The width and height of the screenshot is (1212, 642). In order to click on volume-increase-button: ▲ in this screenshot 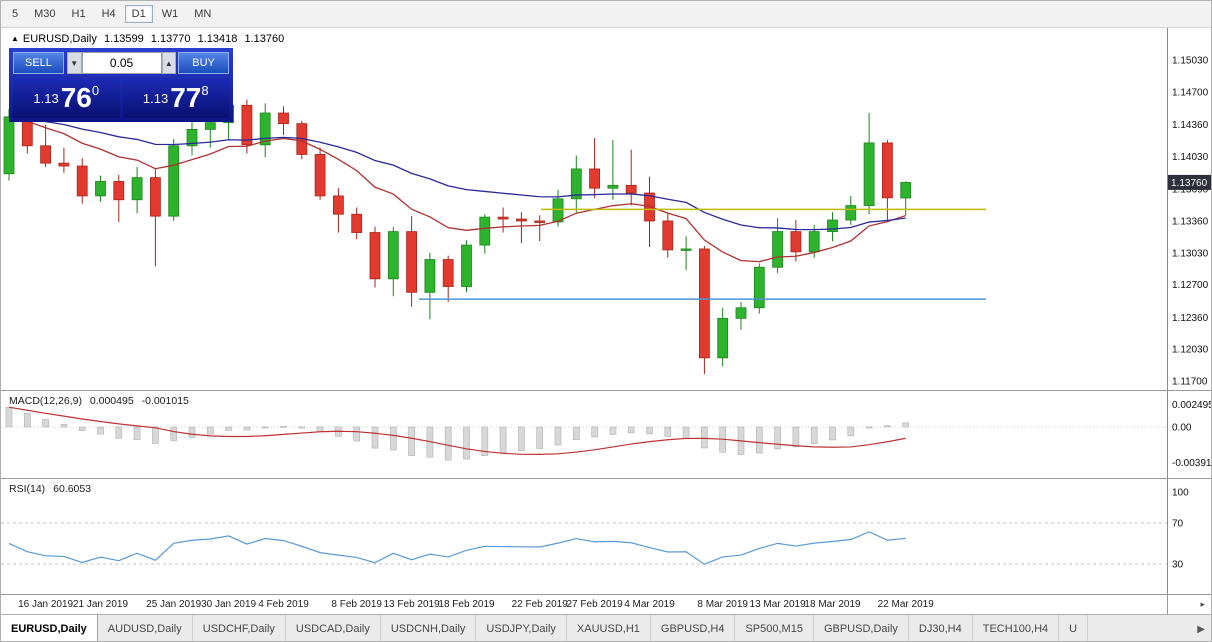, I will do `click(169, 63)`.